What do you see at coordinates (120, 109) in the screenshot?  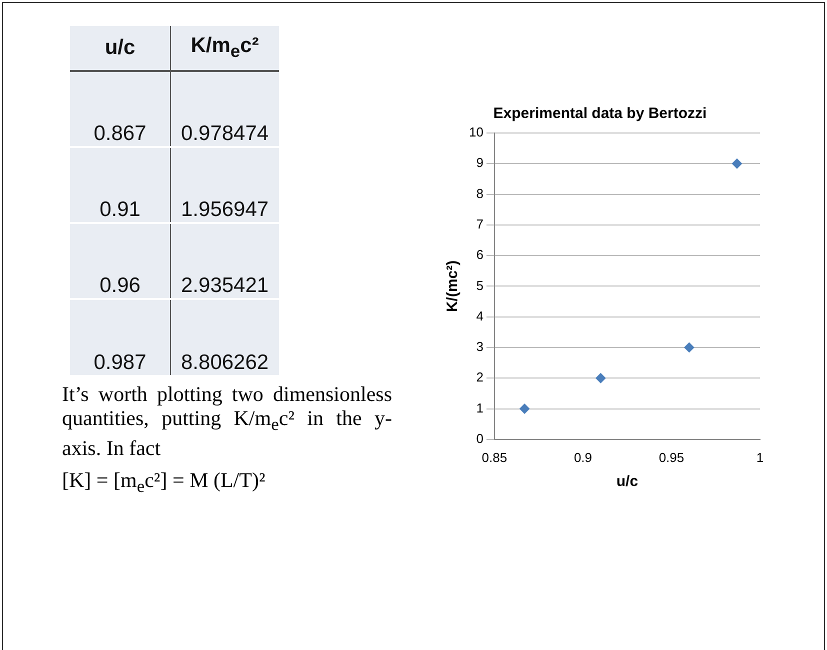 I see `text: 0.867` at bounding box center [120, 109].